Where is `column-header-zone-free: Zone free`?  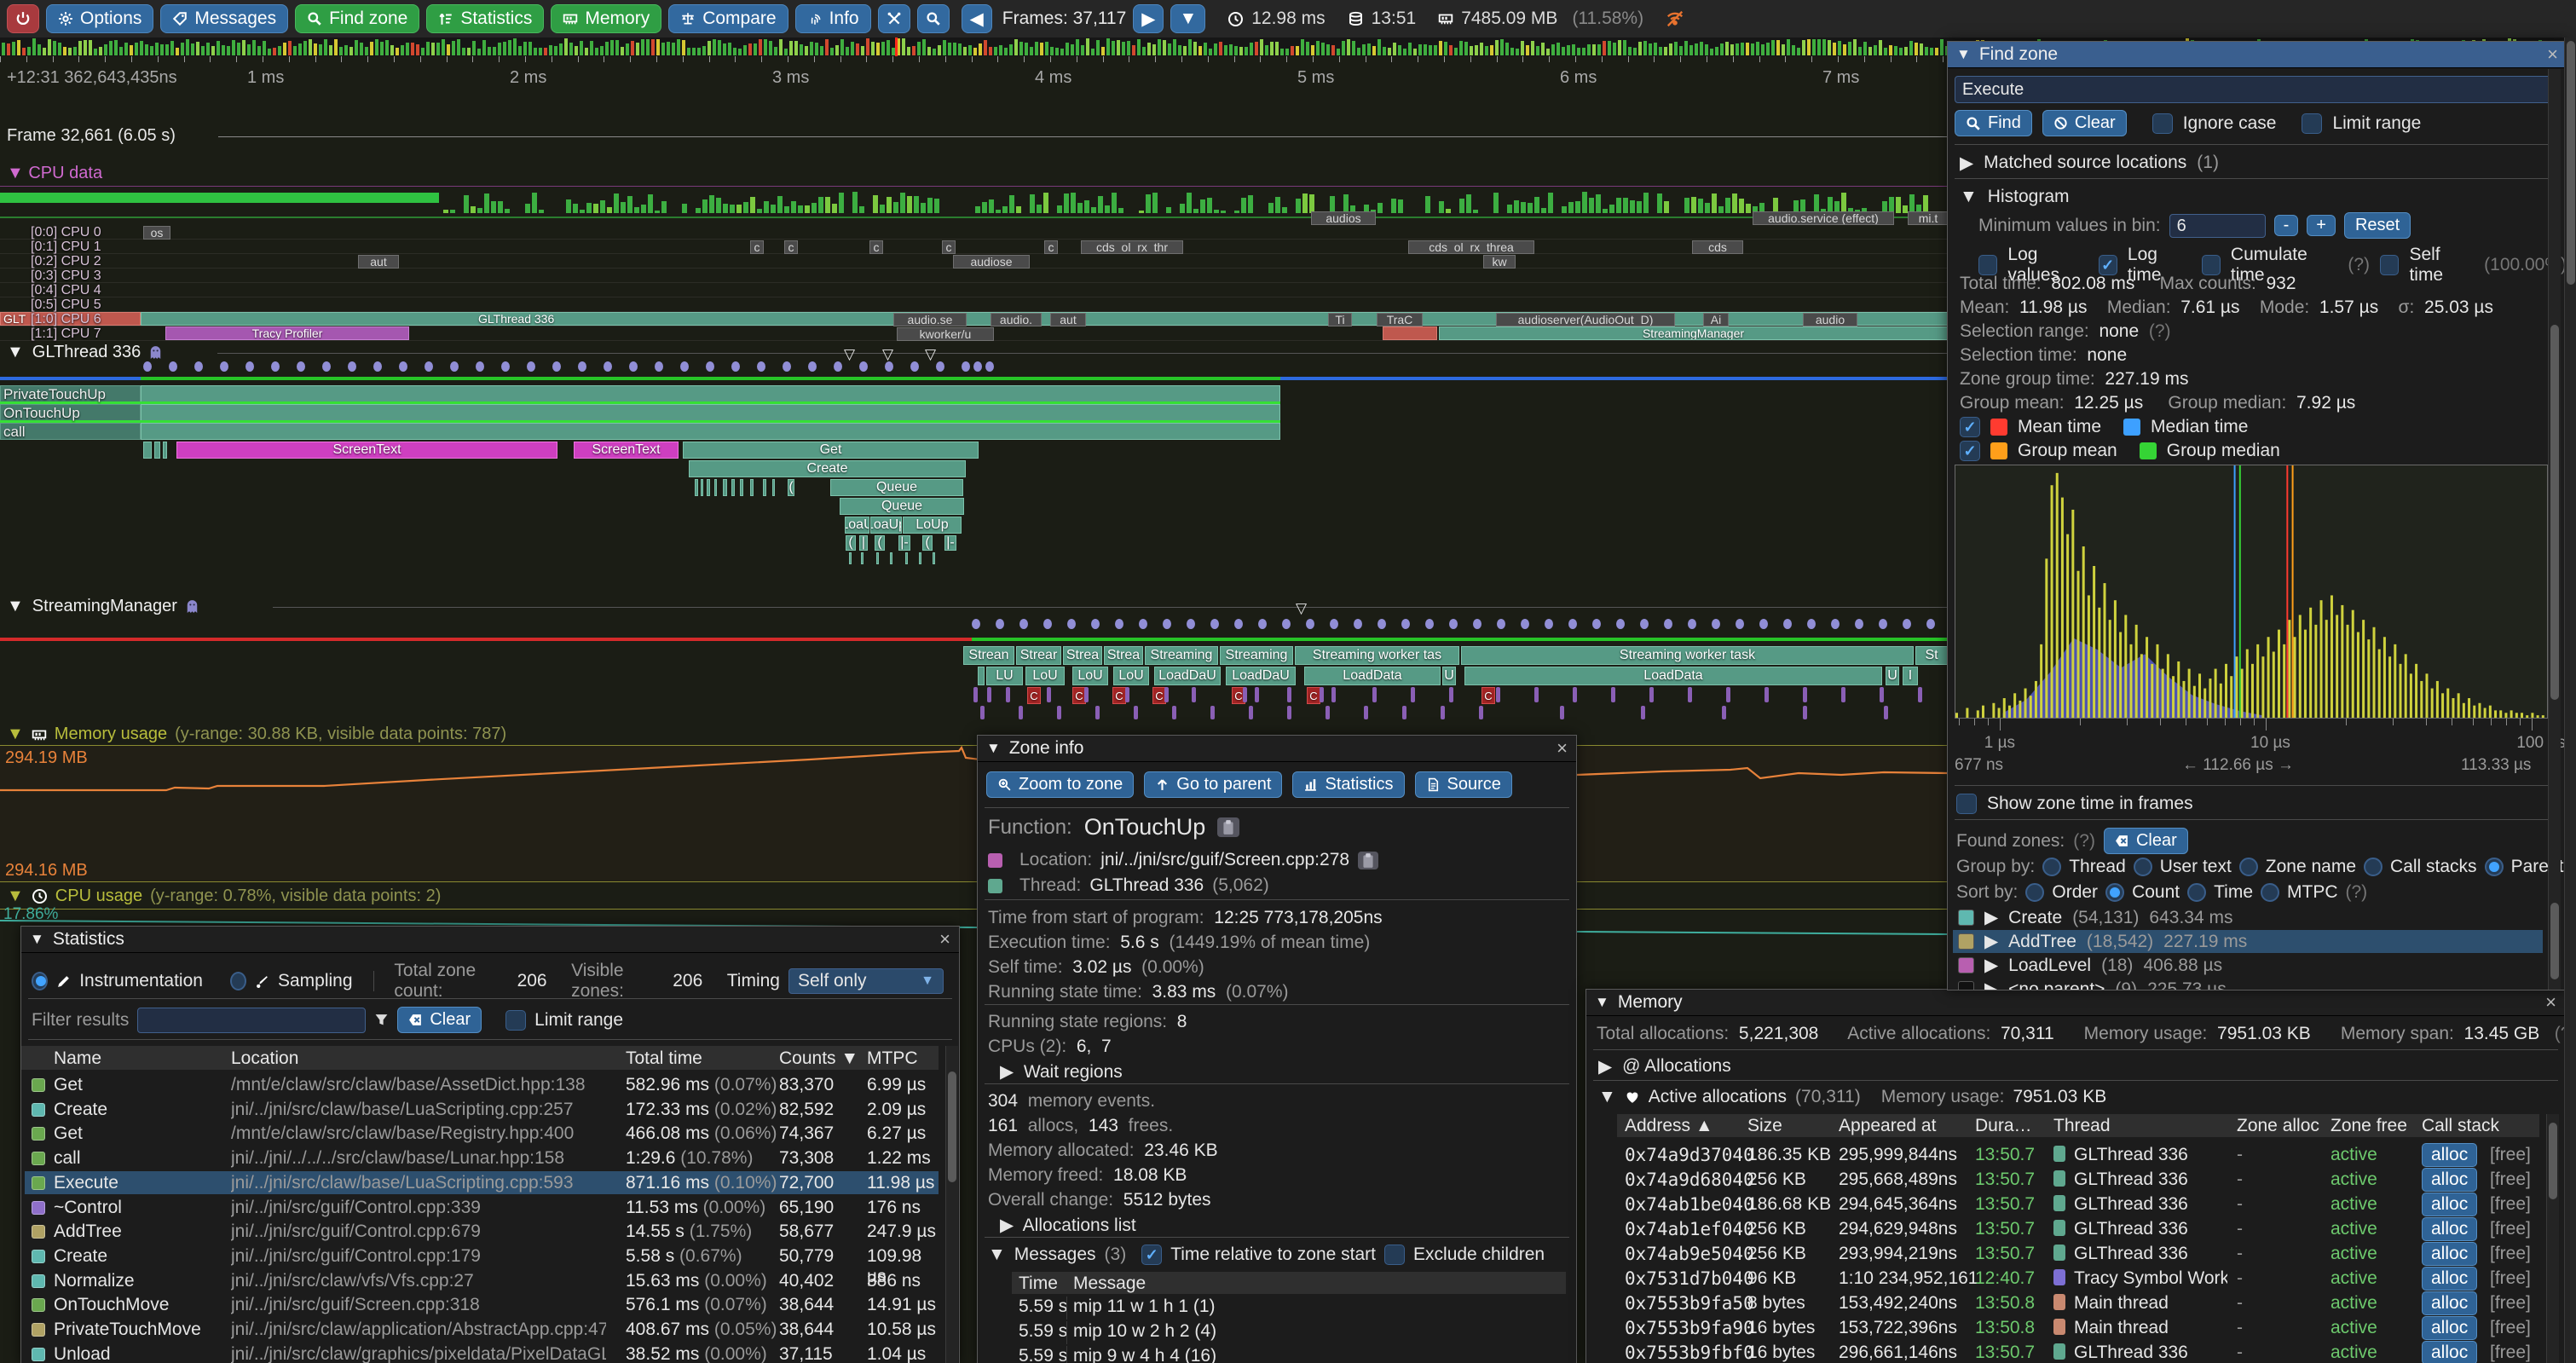
column-header-zone-free: Zone free is located at coordinates (2369, 1125).